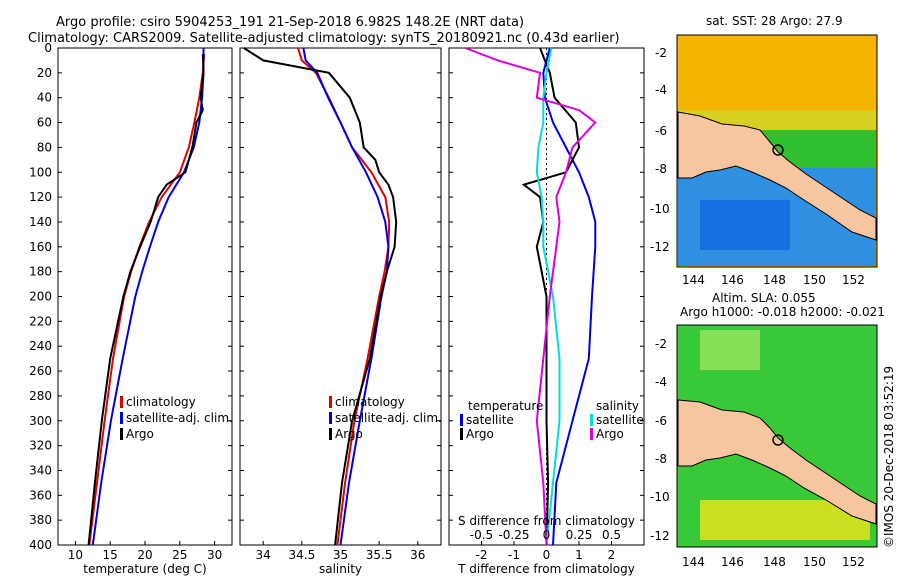 The height and width of the screenshot is (580, 900). What do you see at coordinates (661, 344) in the screenshot?
I see `sla-ytick: -2` at bounding box center [661, 344].